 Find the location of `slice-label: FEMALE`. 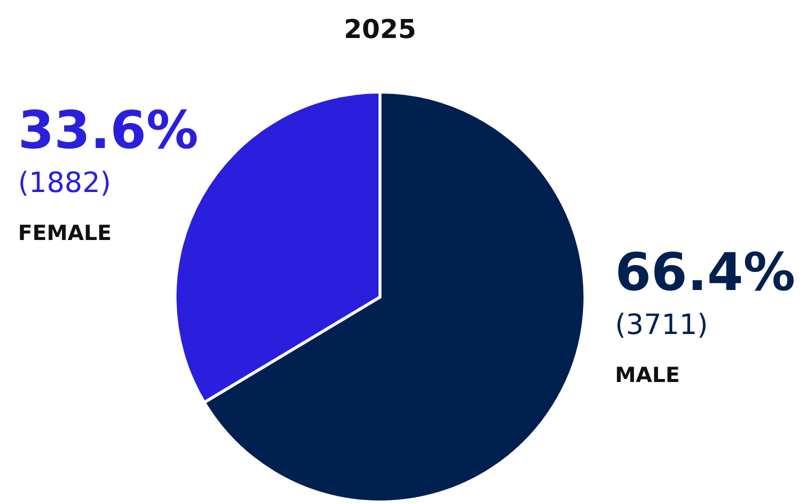

slice-label: FEMALE is located at coordinates (65, 233).